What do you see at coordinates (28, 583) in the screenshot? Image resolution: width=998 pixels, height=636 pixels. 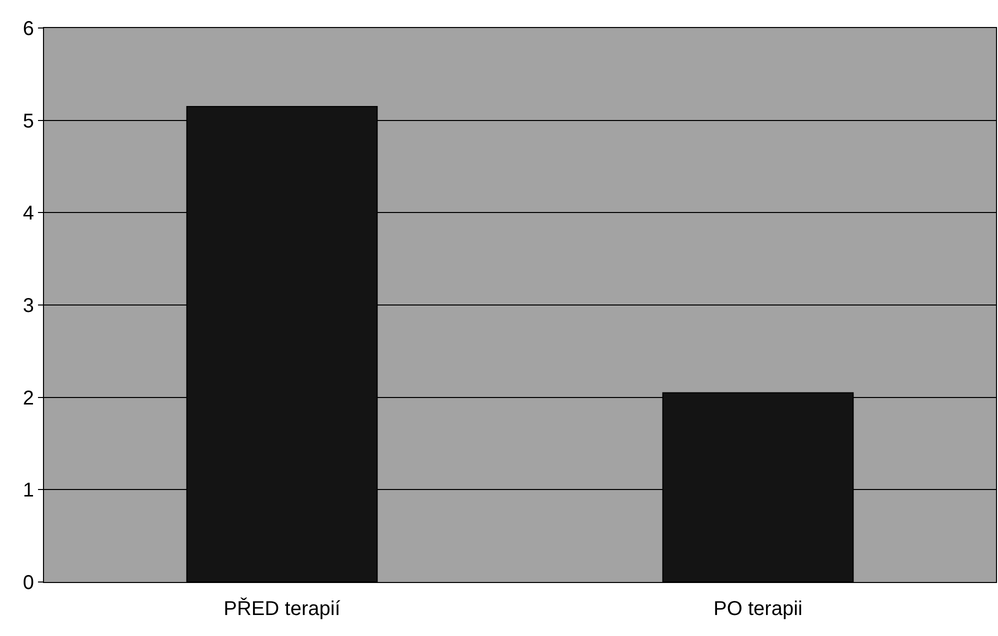 I see `y-tick-label: 0` at bounding box center [28, 583].